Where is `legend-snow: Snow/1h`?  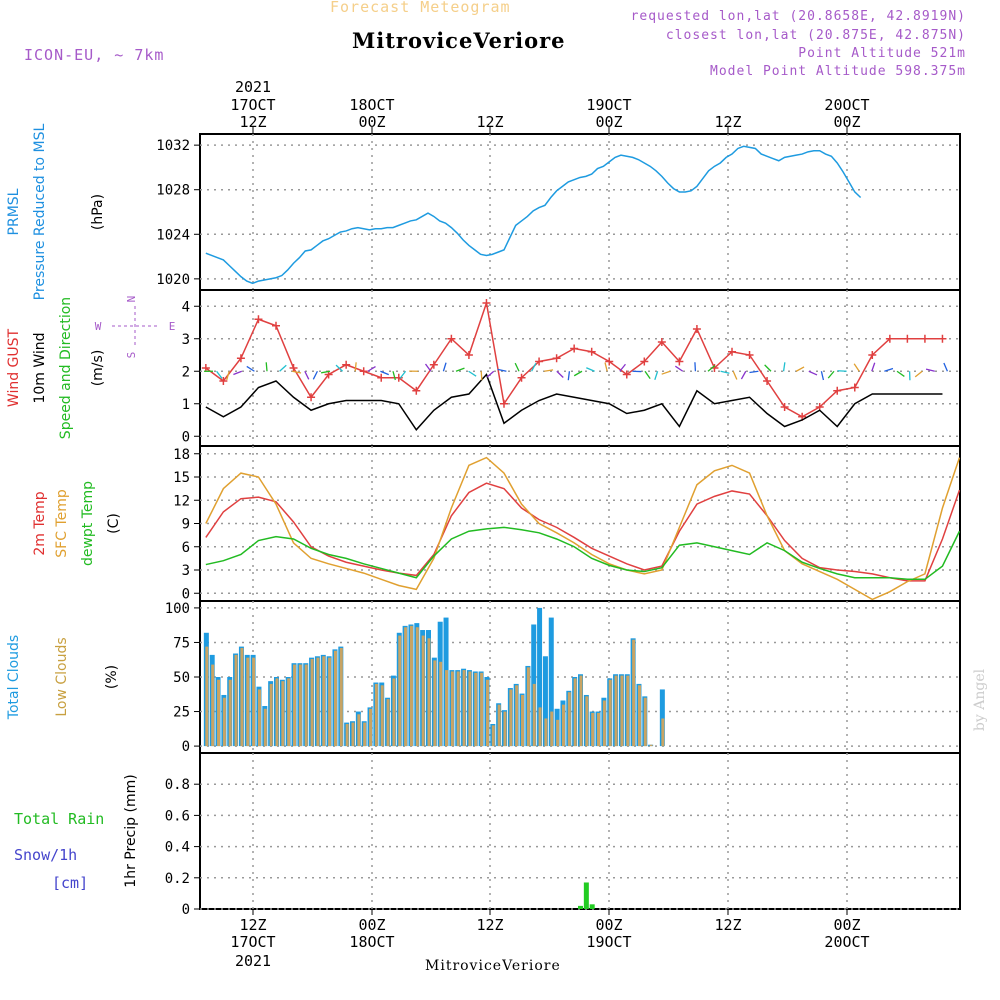 legend-snow: Snow/1h is located at coordinates (45, 855).